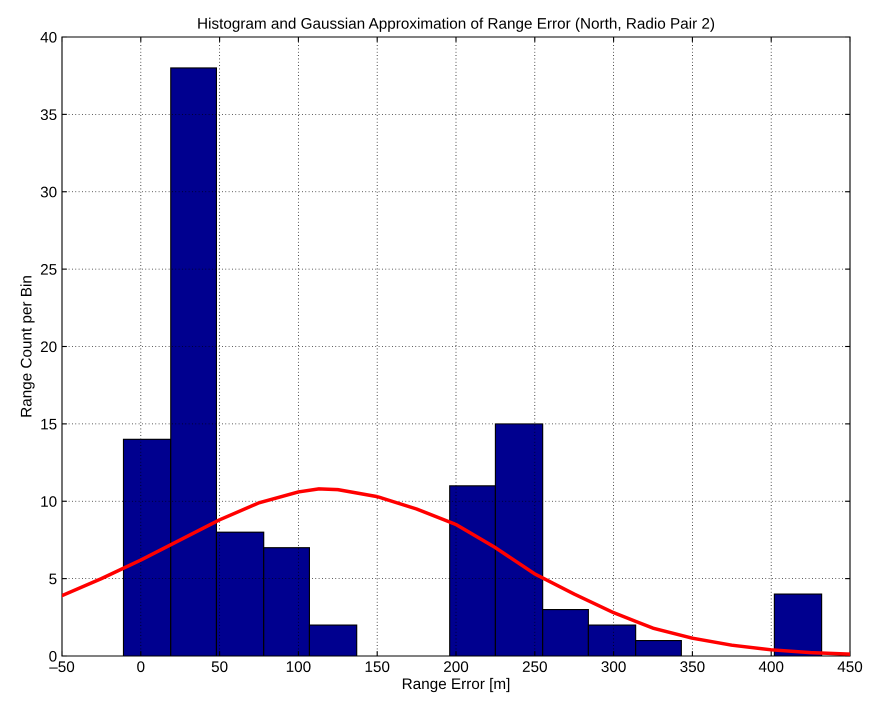 The image size is (869, 706). I want to click on x-axis-title: Range Error [m], so click(456, 685).